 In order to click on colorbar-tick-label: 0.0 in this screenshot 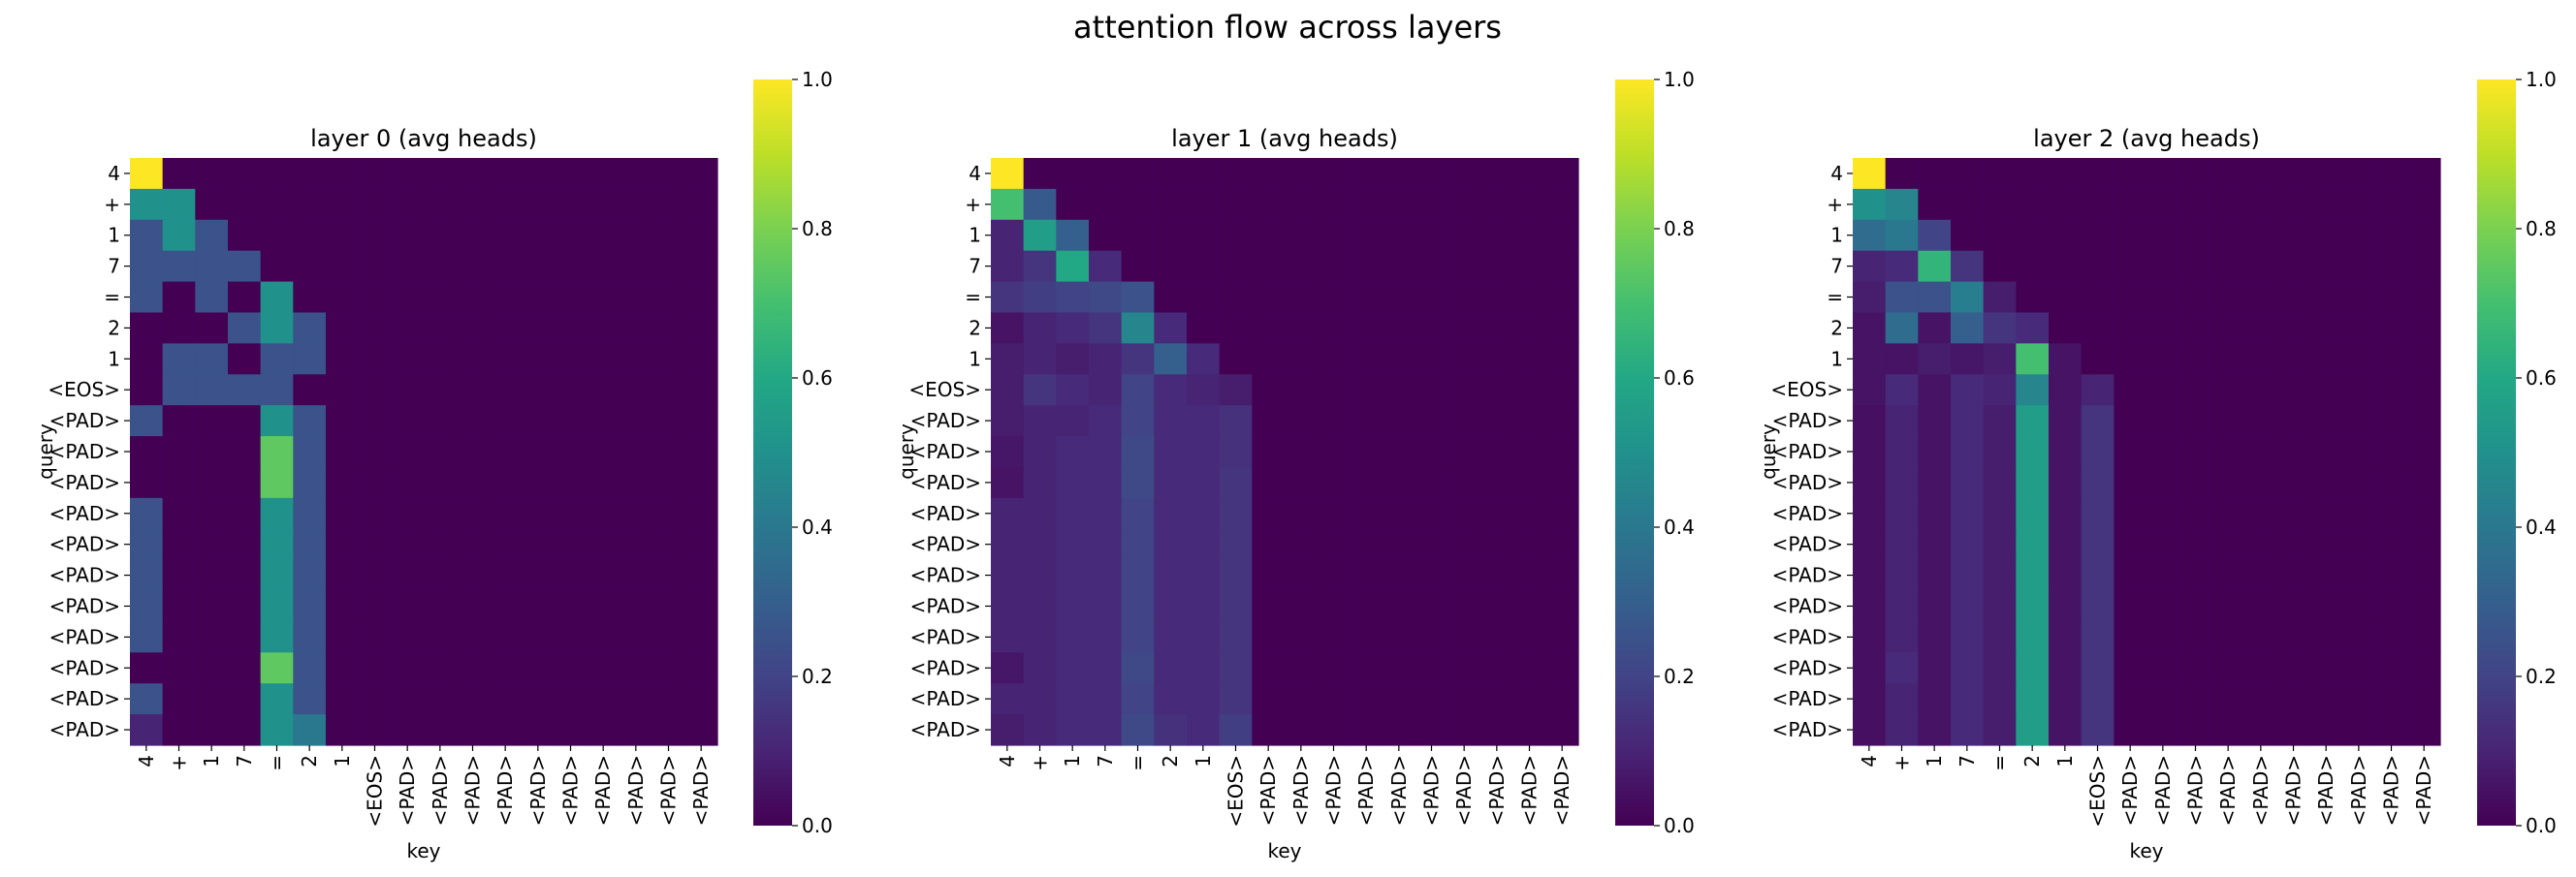, I will do `click(2542, 825)`.